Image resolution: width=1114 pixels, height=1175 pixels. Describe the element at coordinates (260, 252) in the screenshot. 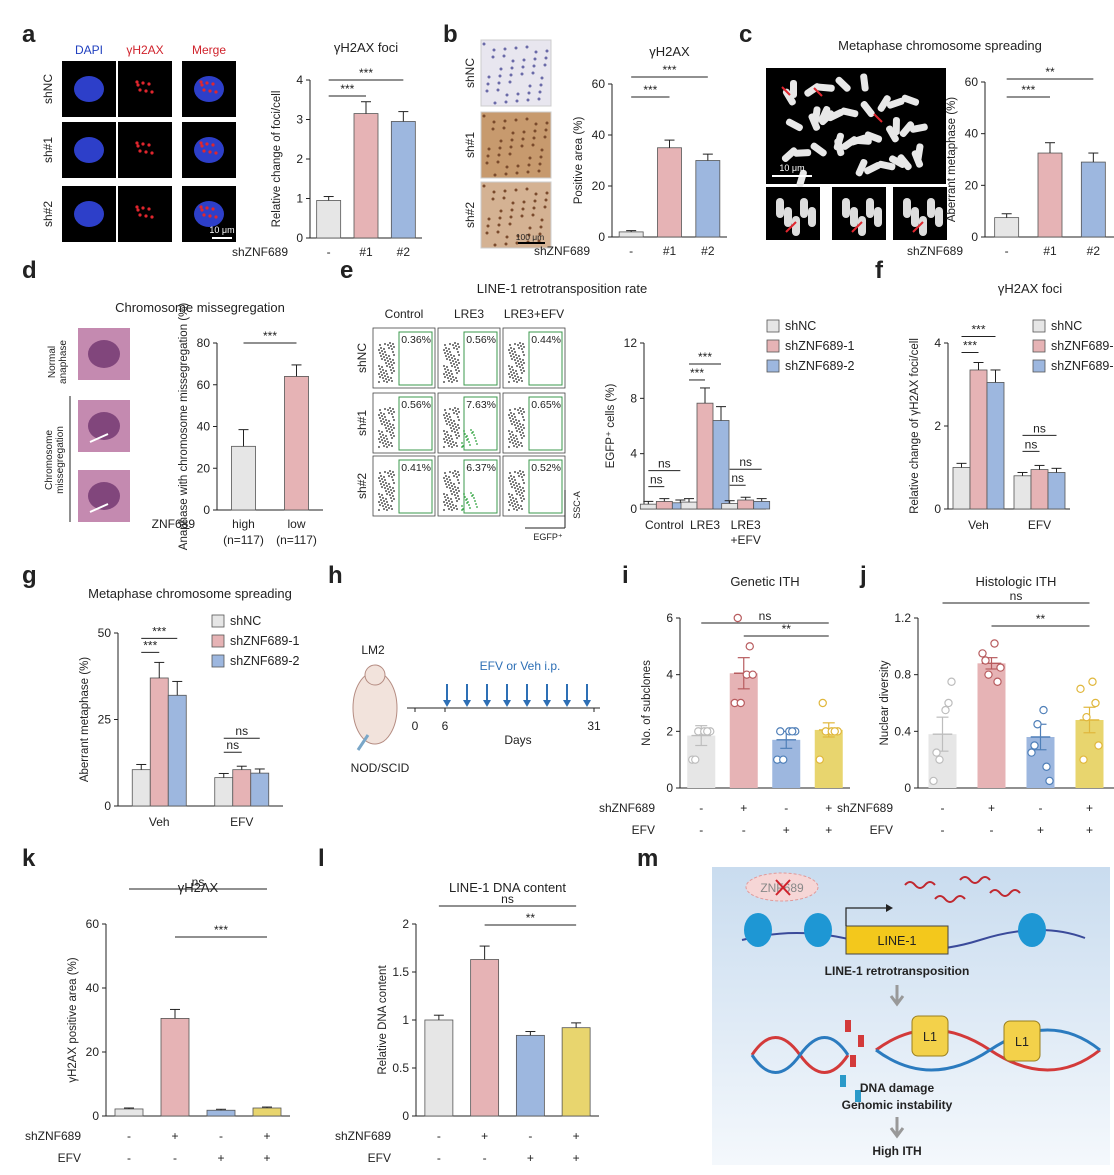

I see `group-label: shZNF689` at that location.